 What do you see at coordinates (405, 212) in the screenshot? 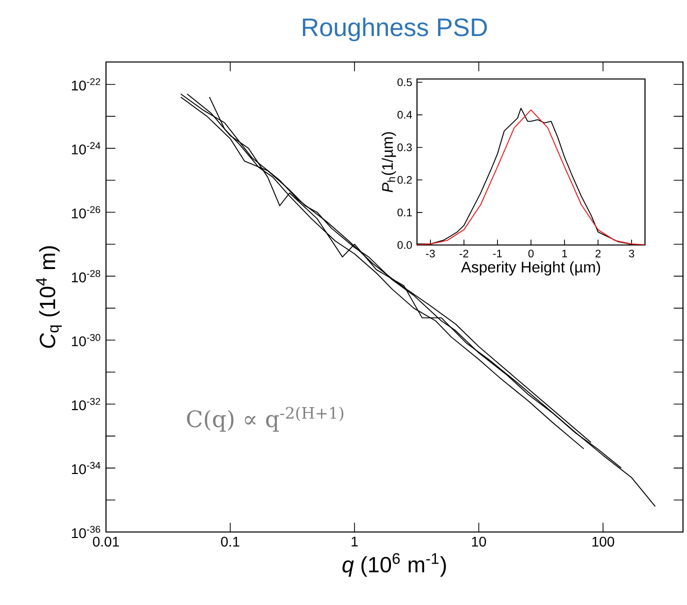
I see `y-tick-label: 0.1` at bounding box center [405, 212].